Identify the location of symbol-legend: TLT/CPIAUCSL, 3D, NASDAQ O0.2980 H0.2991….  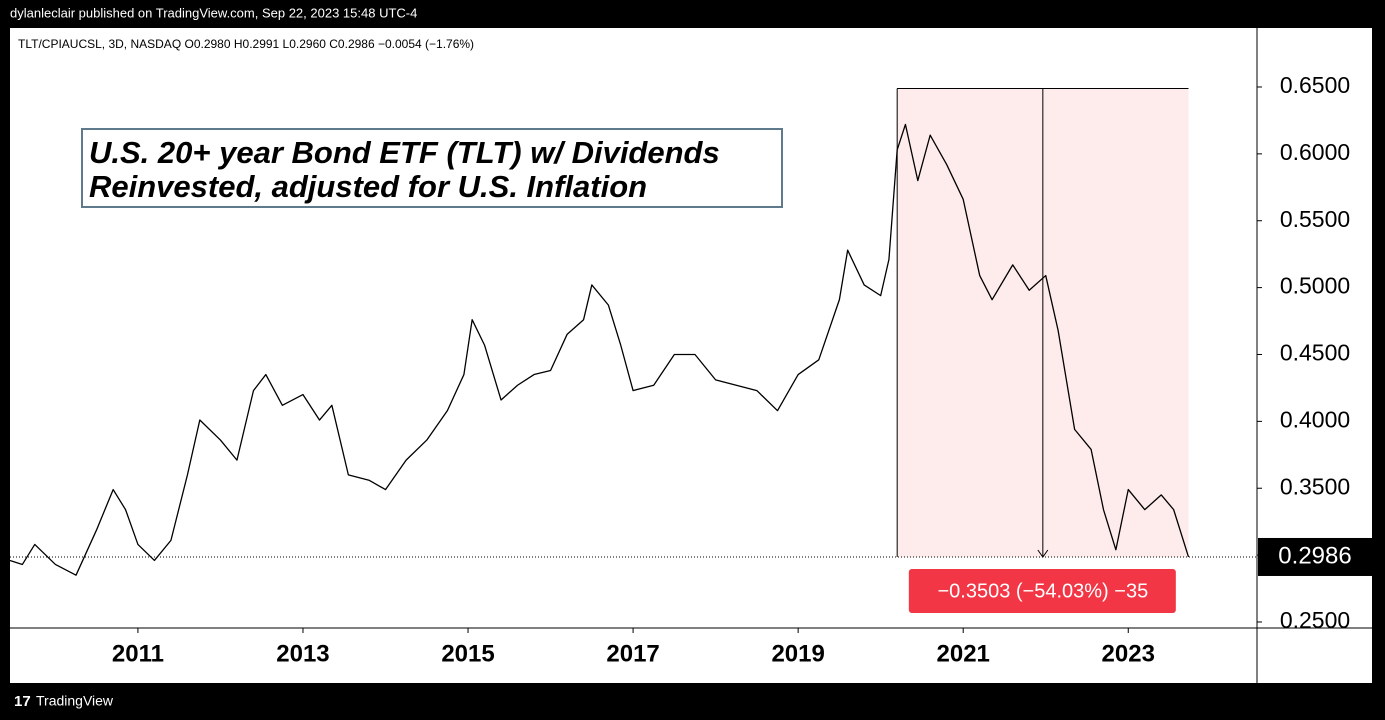
(246, 44).